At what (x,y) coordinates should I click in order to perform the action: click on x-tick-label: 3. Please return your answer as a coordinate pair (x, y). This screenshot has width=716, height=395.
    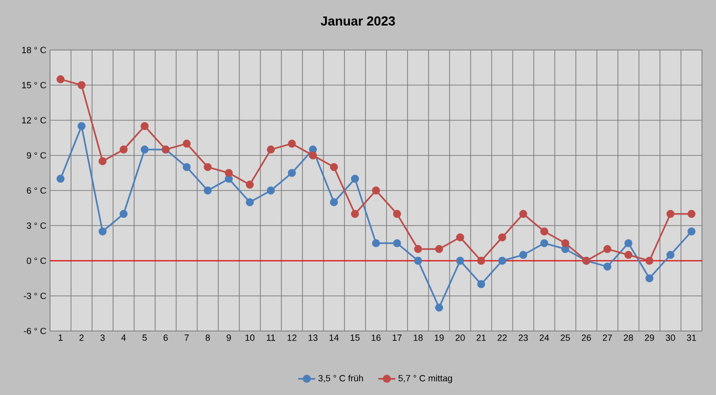
    Looking at the image, I should click on (102, 337).